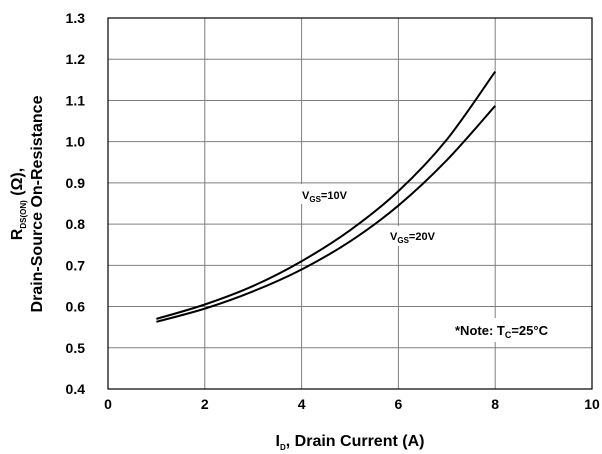 This screenshot has width=602, height=454. What do you see at coordinates (76, 203) in the screenshot?
I see `y-tick-labels: 0.4 0.5 0.6 0.7 0.8 0.9 1.0 1.1 1.2 1.3` at bounding box center [76, 203].